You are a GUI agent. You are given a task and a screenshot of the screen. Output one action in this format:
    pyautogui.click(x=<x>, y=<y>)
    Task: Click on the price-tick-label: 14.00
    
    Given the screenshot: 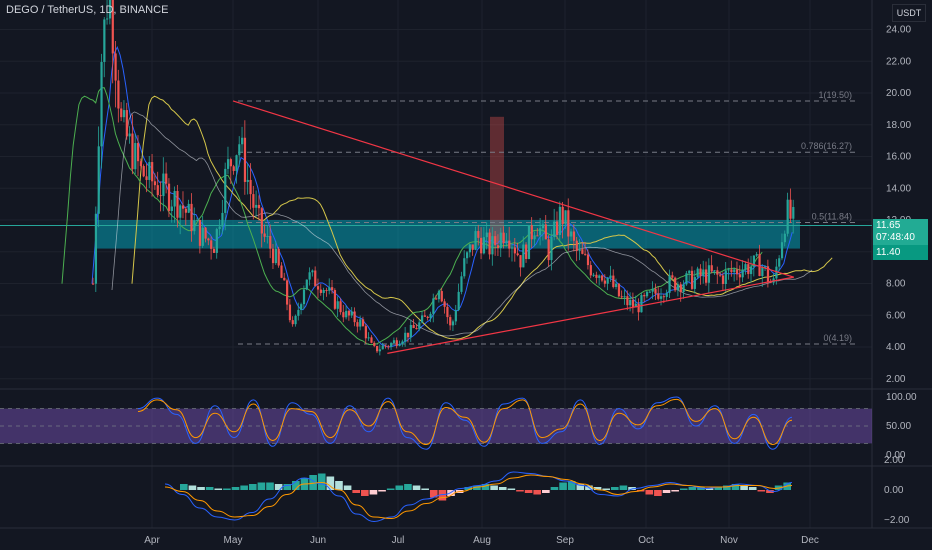 What is the action you would take?
    pyautogui.click(x=898, y=188)
    